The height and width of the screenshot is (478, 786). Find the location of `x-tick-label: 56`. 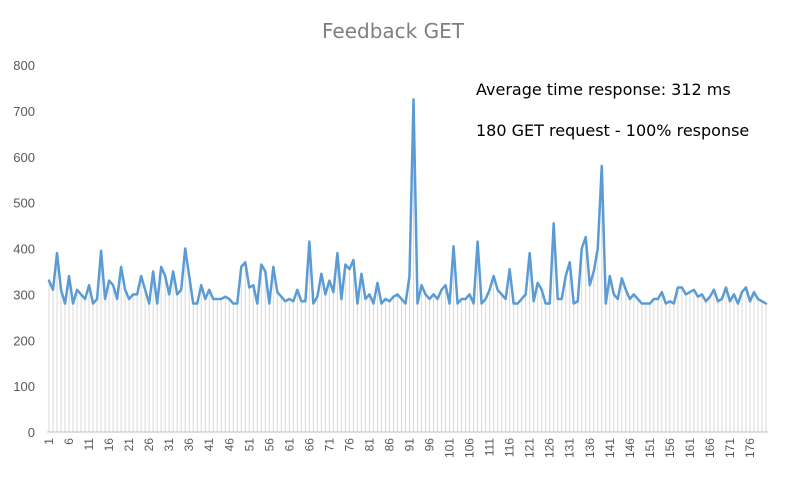

x-tick-label: 56 is located at coordinates (269, 445).